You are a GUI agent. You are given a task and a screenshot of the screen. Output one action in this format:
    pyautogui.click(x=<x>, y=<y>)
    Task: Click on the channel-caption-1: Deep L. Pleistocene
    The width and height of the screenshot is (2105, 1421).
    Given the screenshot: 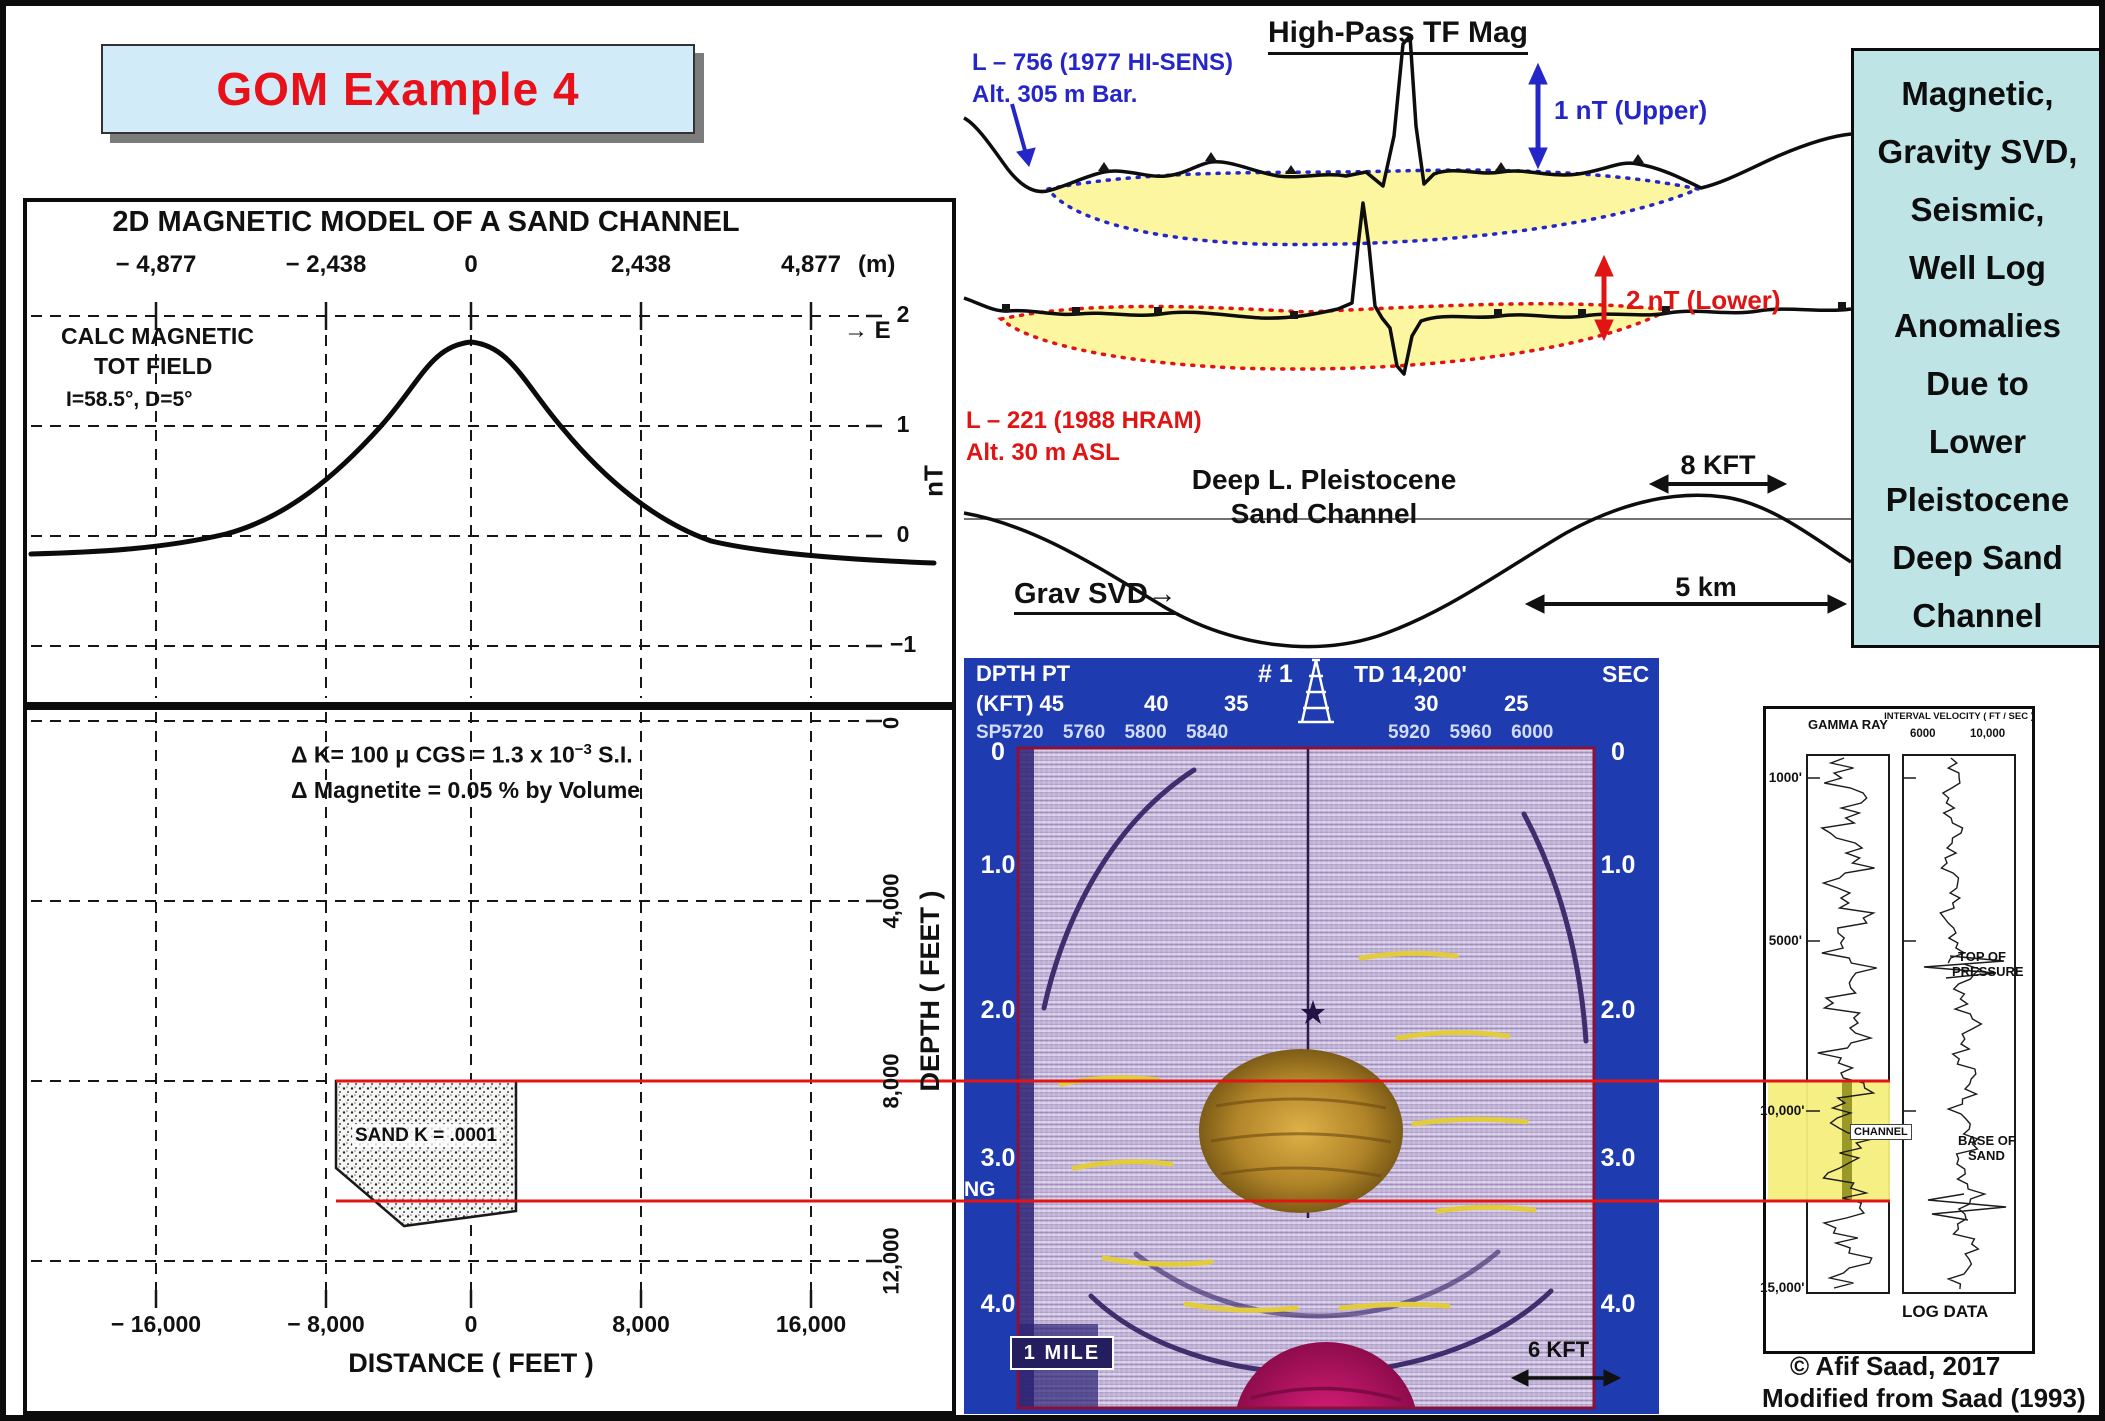 What is the action you would take?
    pyautogui.click(x=1324, y=479)
    